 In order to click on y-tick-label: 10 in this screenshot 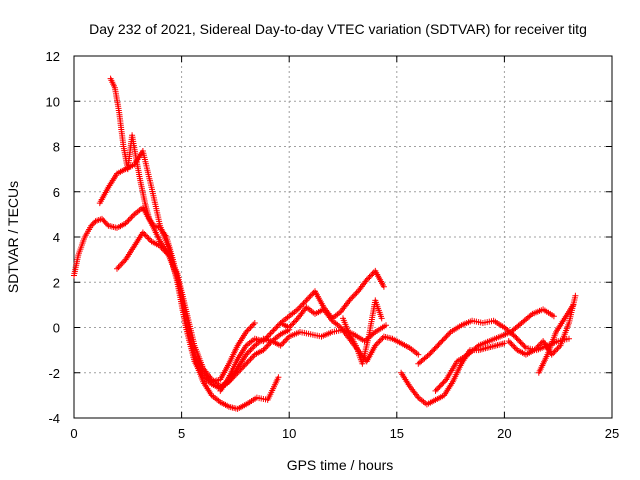, I will do `click(53, 101)`.